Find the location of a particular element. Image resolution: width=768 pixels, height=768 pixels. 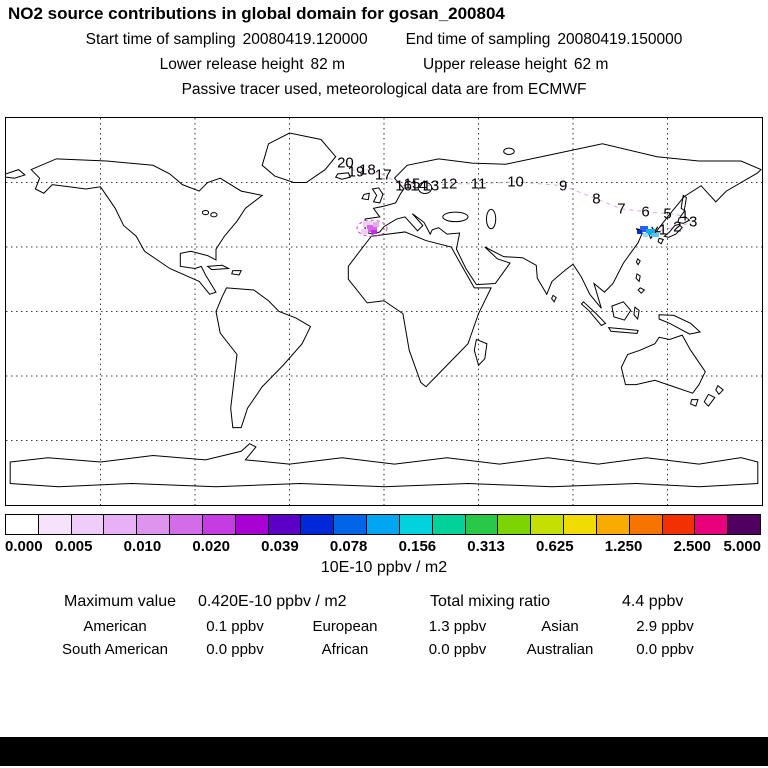

coast-iceland is located at coordinates (343, 176).